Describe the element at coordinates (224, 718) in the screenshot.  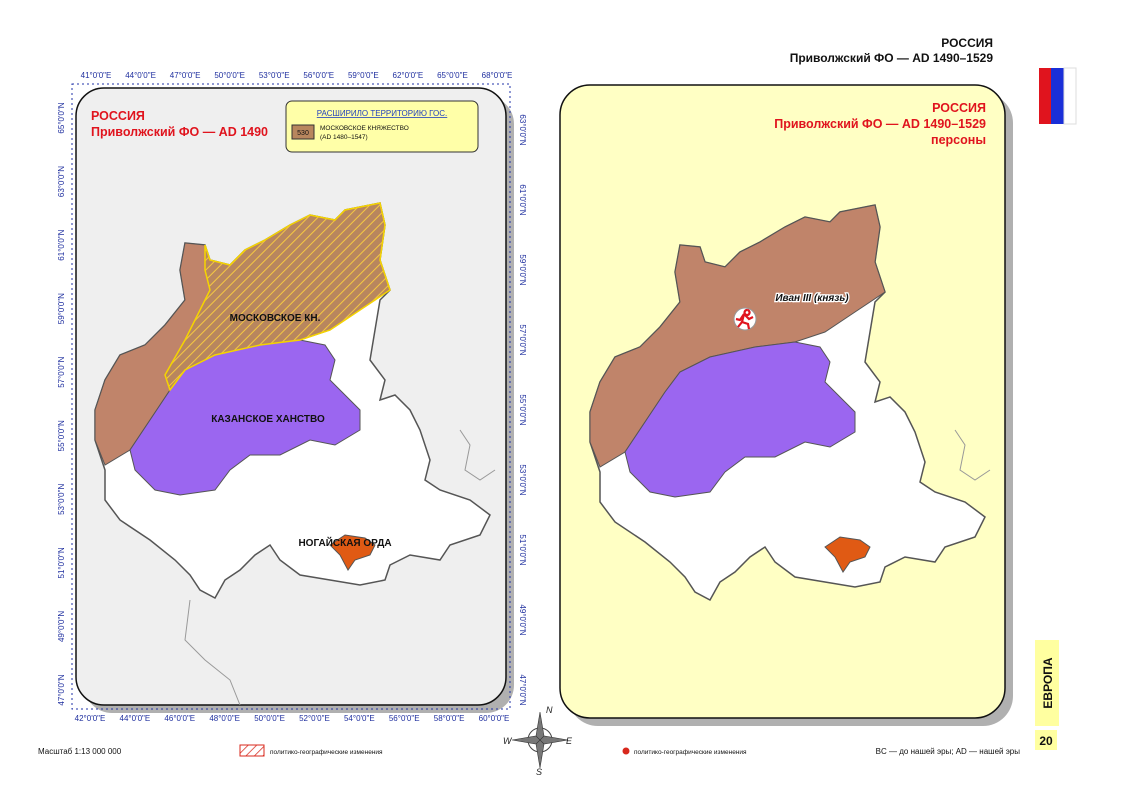
I see `coordinate-label: 48°0'0"E` at that location.